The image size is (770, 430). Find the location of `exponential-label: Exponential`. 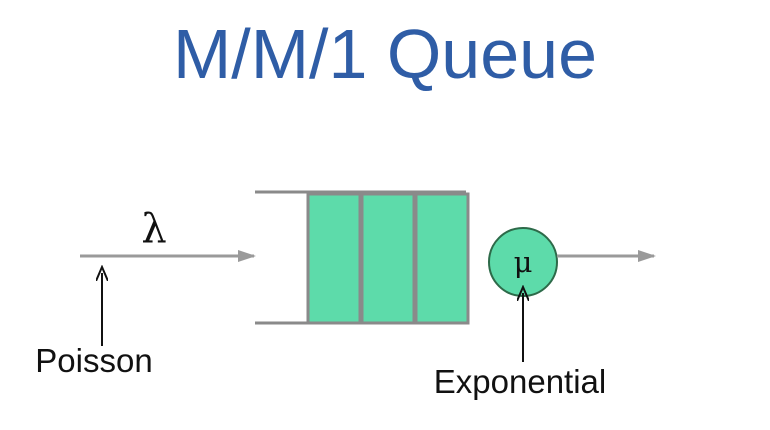

exponential-label: Exponential is located at coordinates (520, 381).